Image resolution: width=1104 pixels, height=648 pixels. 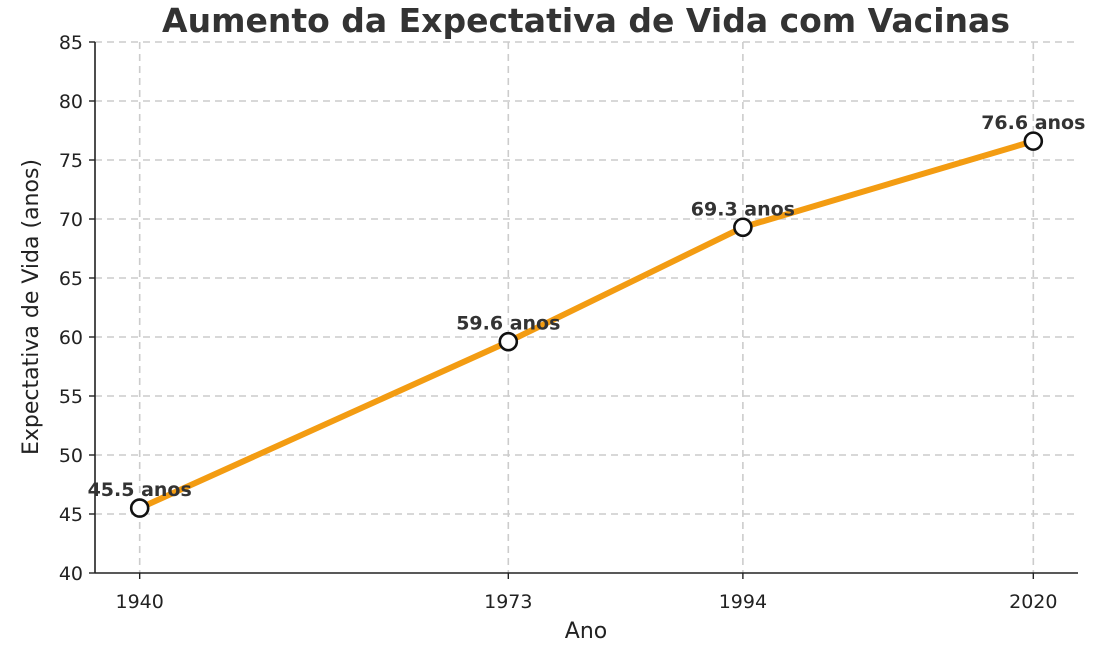 What do you see at coordinates (508, 324) in the screenshot?
I see `data-label: 59.6 anos` at bounding box center [508, 324].